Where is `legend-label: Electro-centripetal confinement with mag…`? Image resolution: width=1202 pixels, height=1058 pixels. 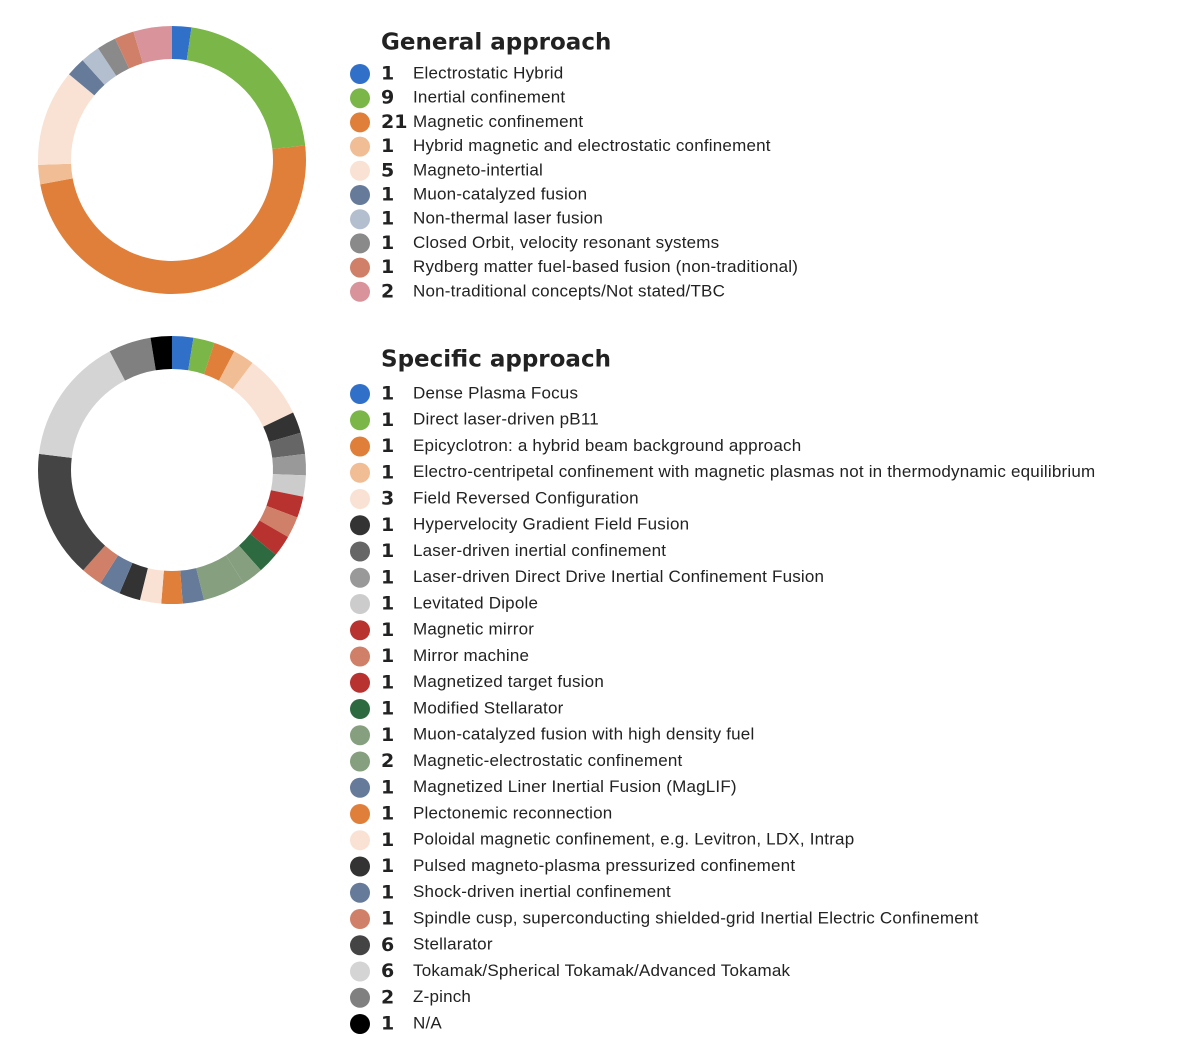
legend-label: Electro-centripetal confinement with mag… is located at coordinates (754, 471).